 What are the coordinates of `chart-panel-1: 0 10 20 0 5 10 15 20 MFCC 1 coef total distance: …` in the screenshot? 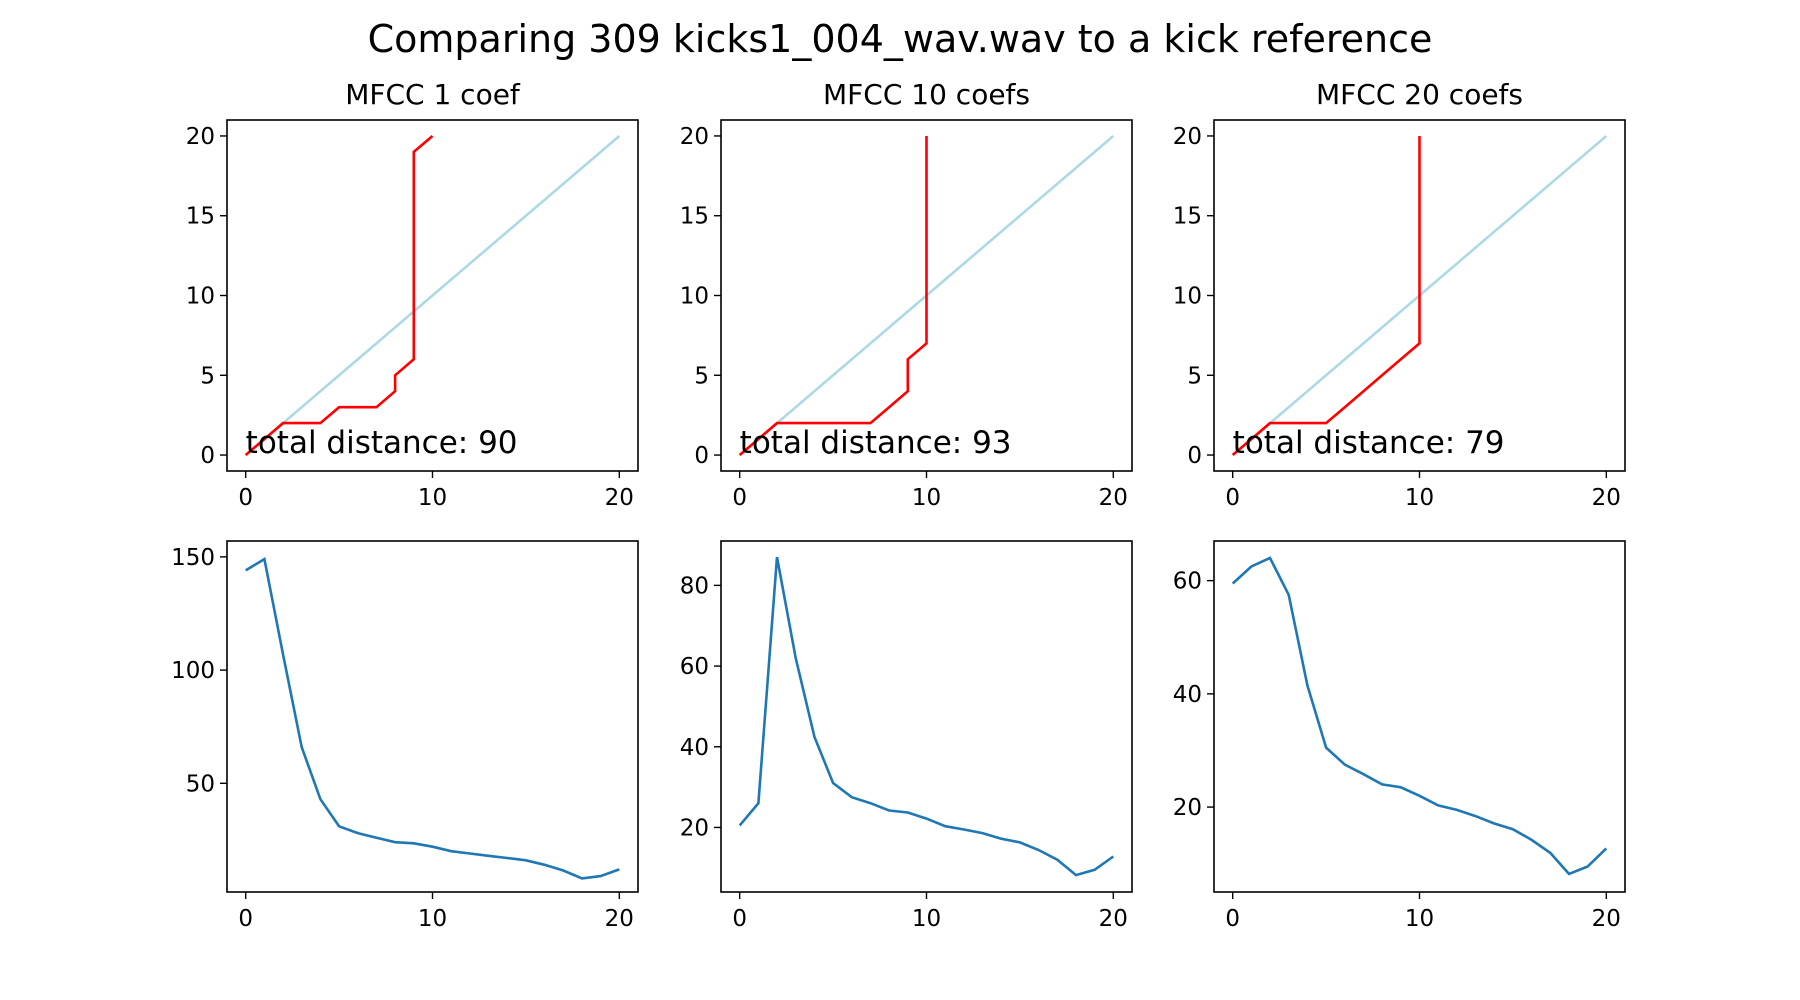 It's located at (412, 294).